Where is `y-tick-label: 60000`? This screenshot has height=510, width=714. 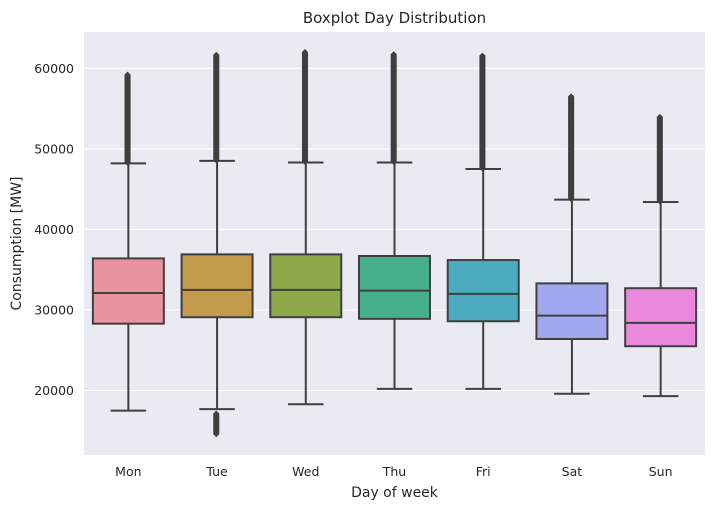
y-tick-label: 60000 is located at coordinates (54, 68).